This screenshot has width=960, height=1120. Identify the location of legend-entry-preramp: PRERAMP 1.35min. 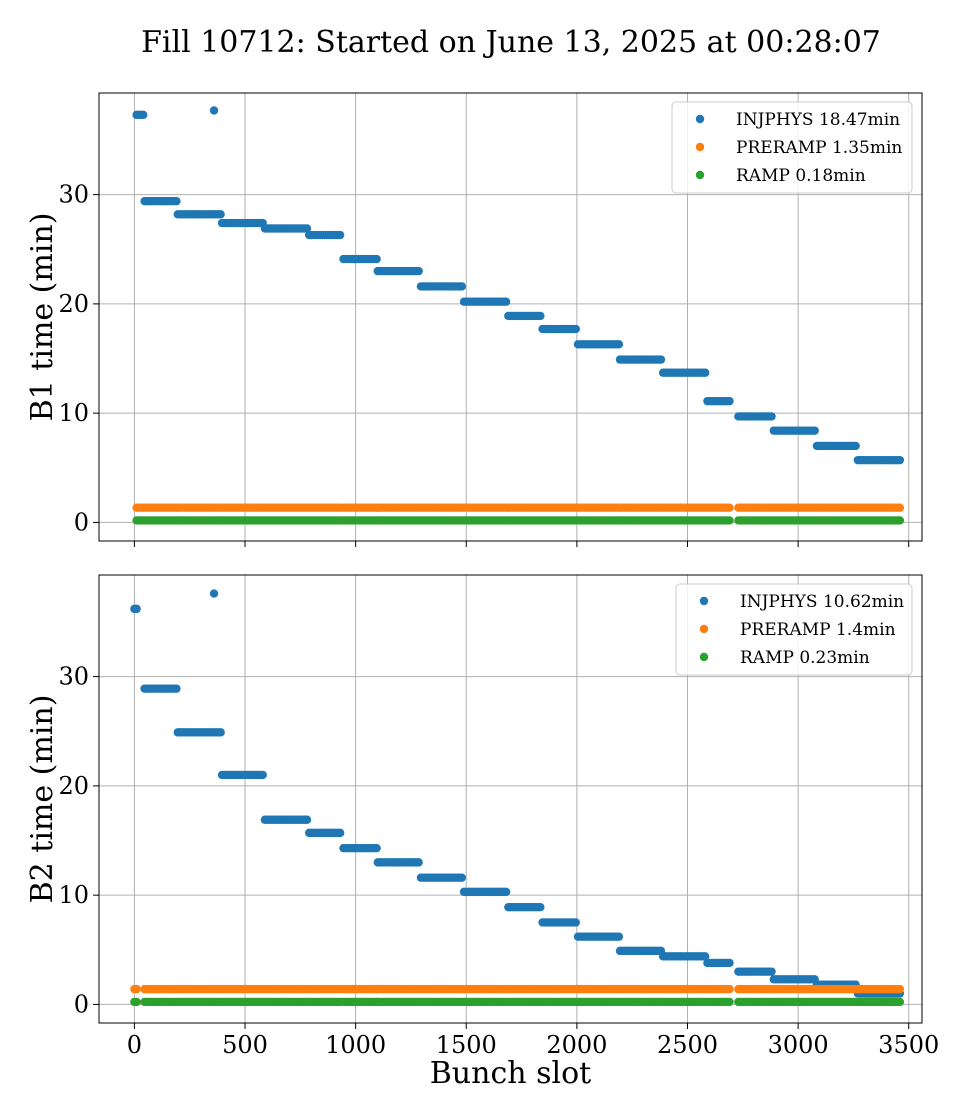
(798, 148).